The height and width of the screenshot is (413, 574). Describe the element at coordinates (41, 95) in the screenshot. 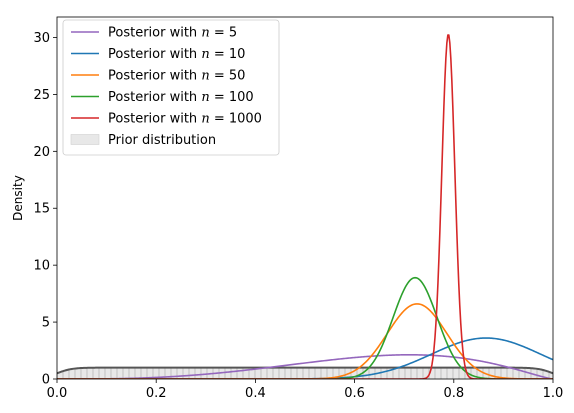

I see `y-tick-label-5: 25` at that location.